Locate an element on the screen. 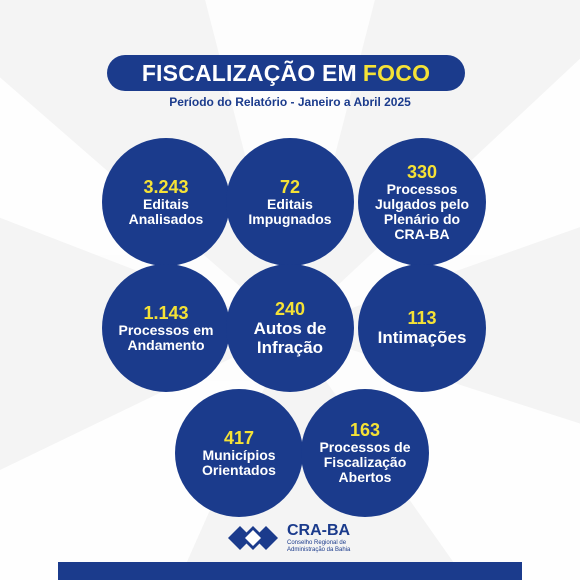 This screenshot has height=580, width=580. stat-processos-fiscalizacao: 163 Processos de Fiscalização Abertos is located at coordinates (365, 453).